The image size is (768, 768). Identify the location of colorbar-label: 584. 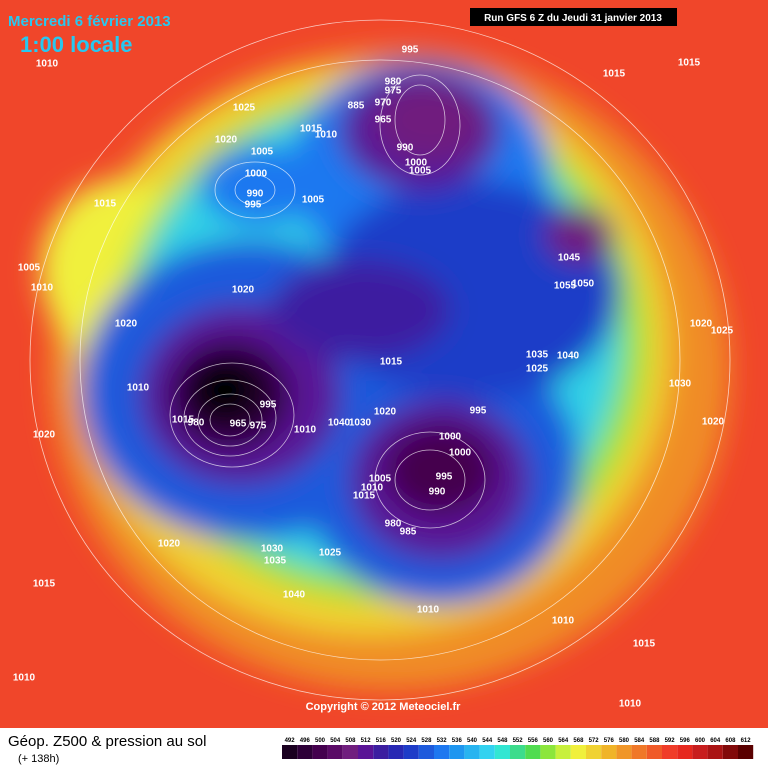
(639, 741).